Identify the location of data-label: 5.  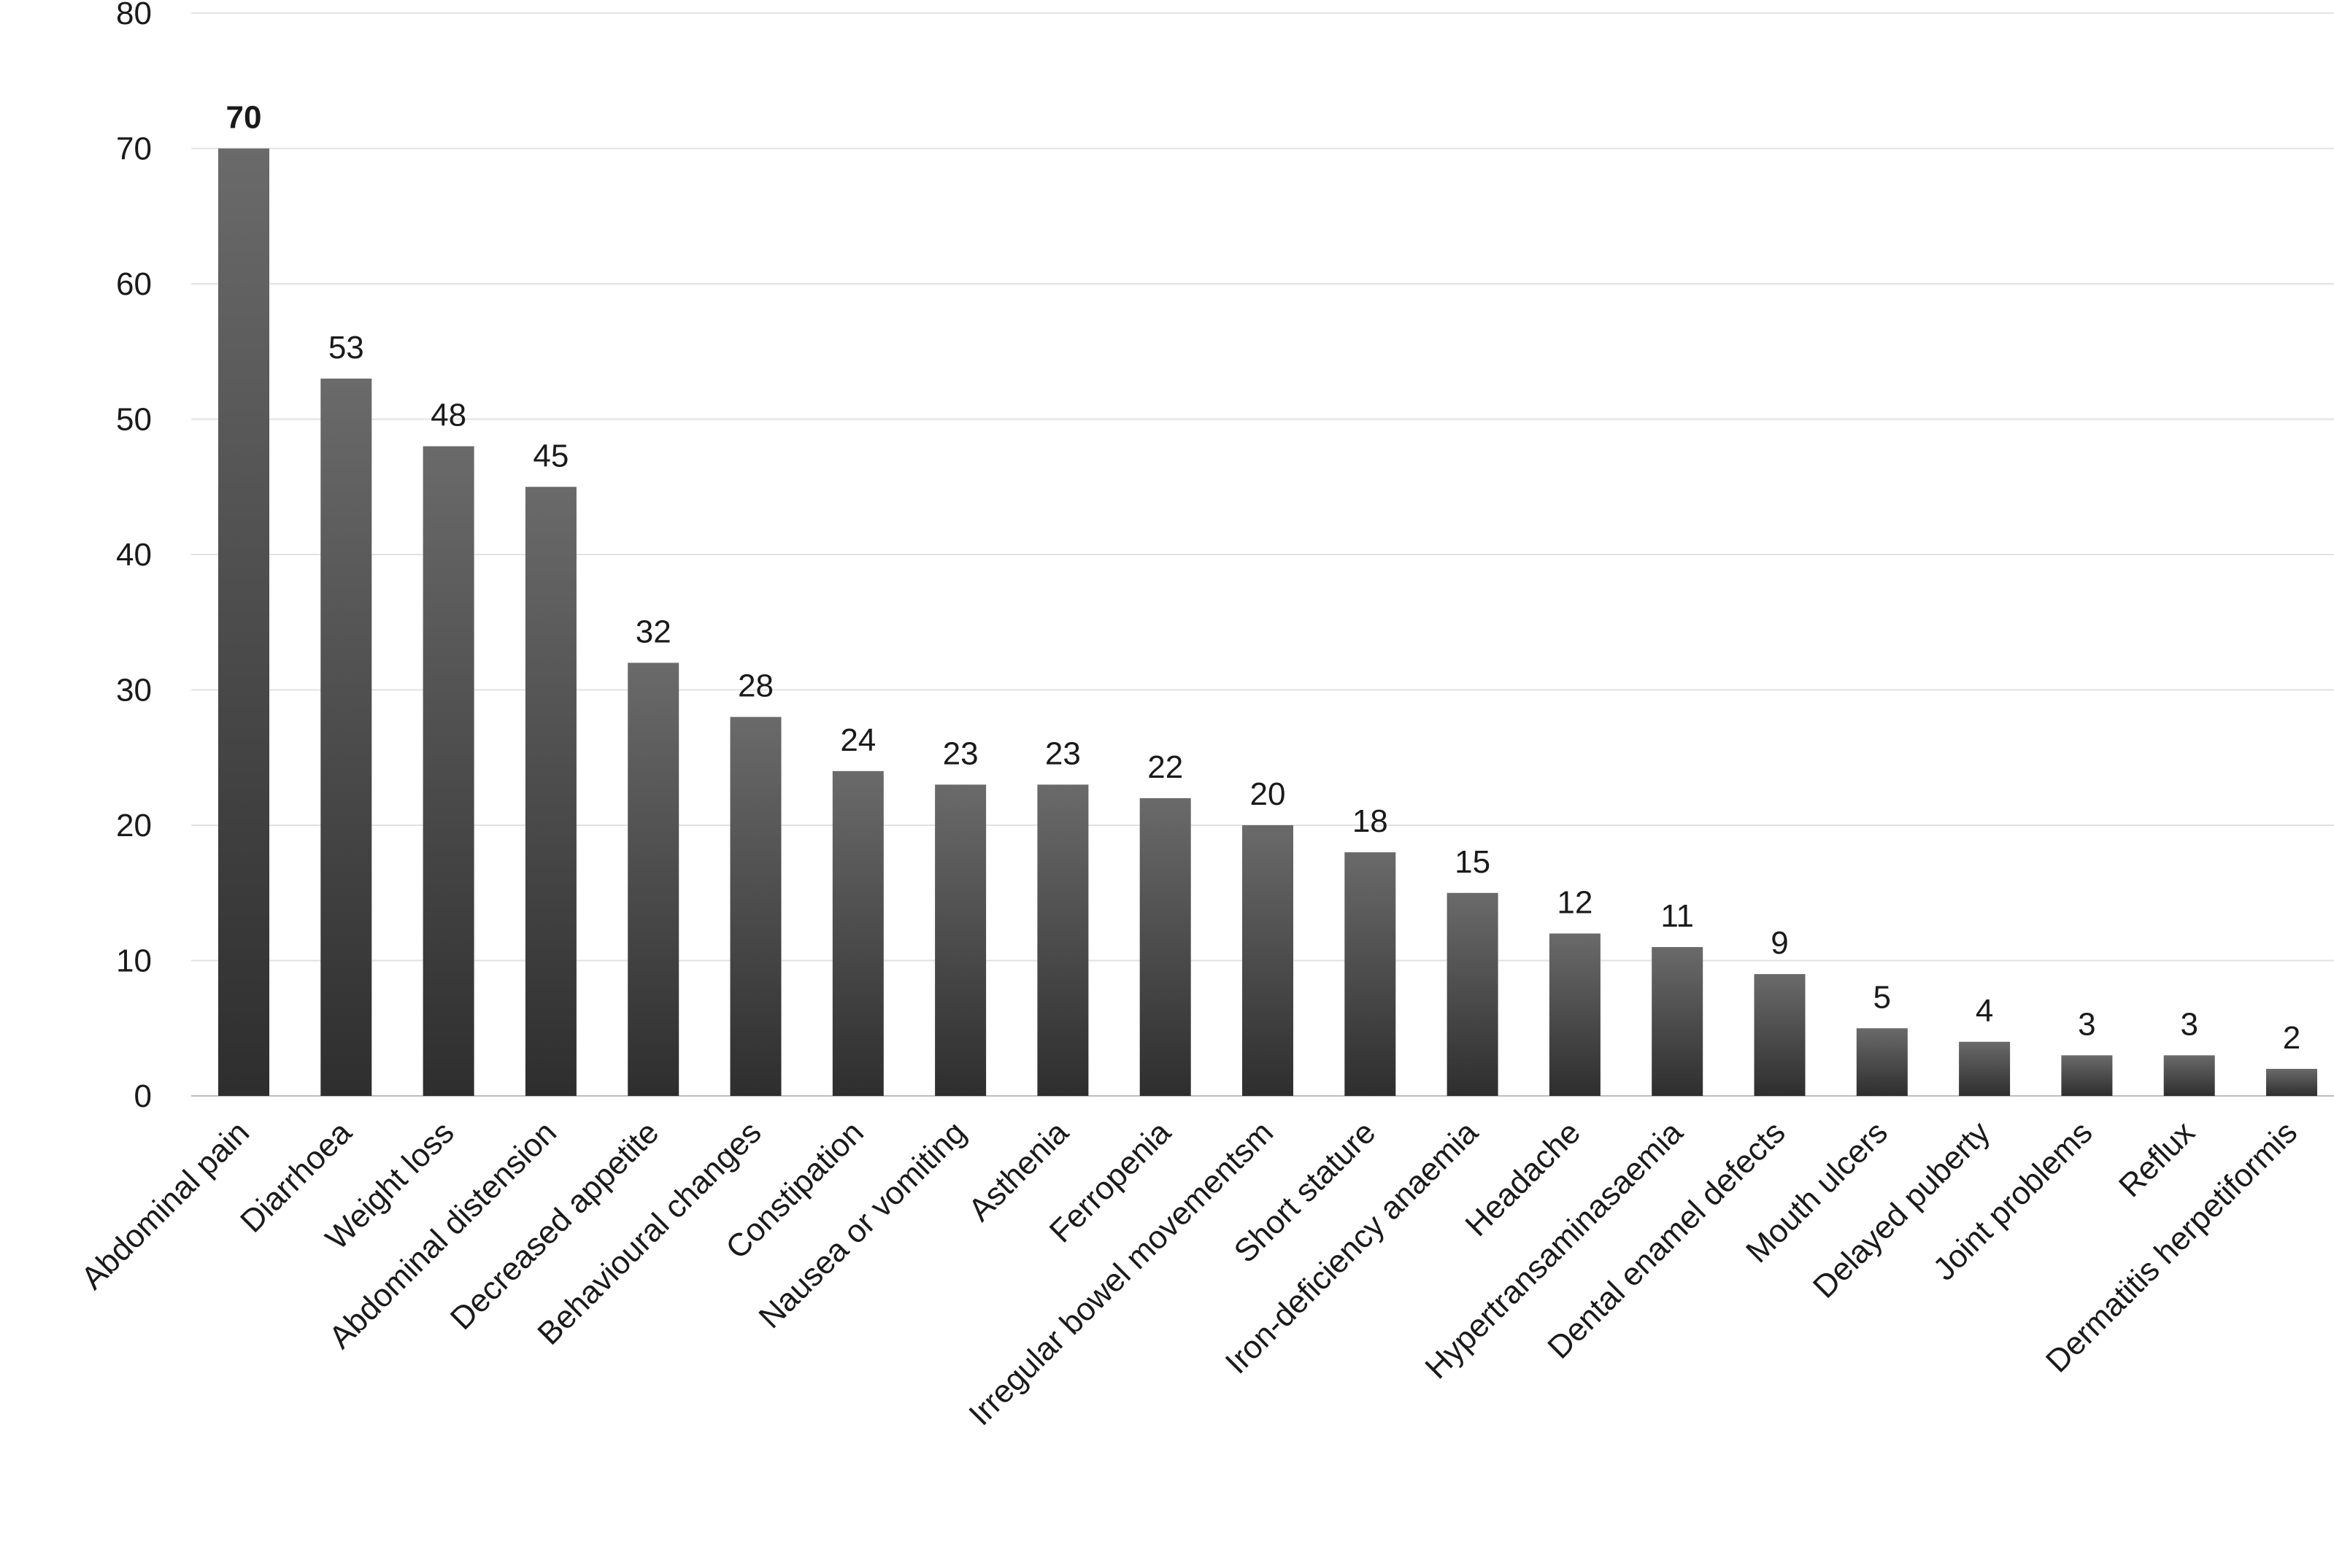
(1882, 997).